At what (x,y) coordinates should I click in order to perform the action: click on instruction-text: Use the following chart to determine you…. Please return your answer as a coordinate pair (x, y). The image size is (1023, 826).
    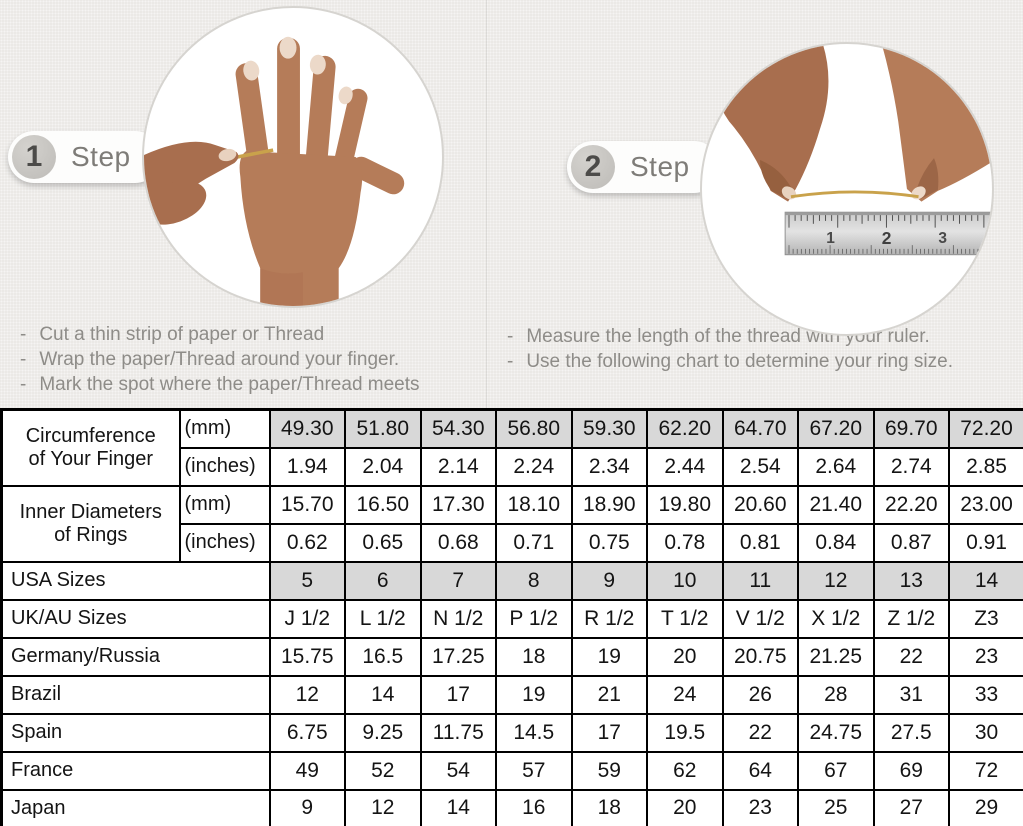
    Looking at the image, I should click on (739, 361).